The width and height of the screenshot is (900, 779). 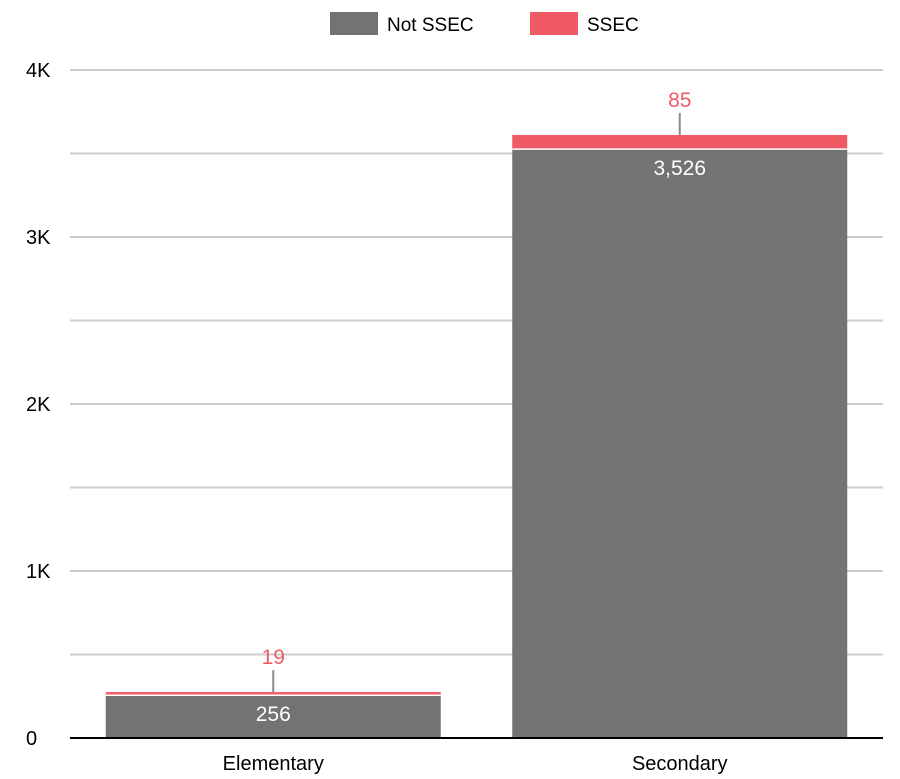 I want to click on y-axis-ticks: 0 1K 2K 3K 4K, so click(x=38, y=405).